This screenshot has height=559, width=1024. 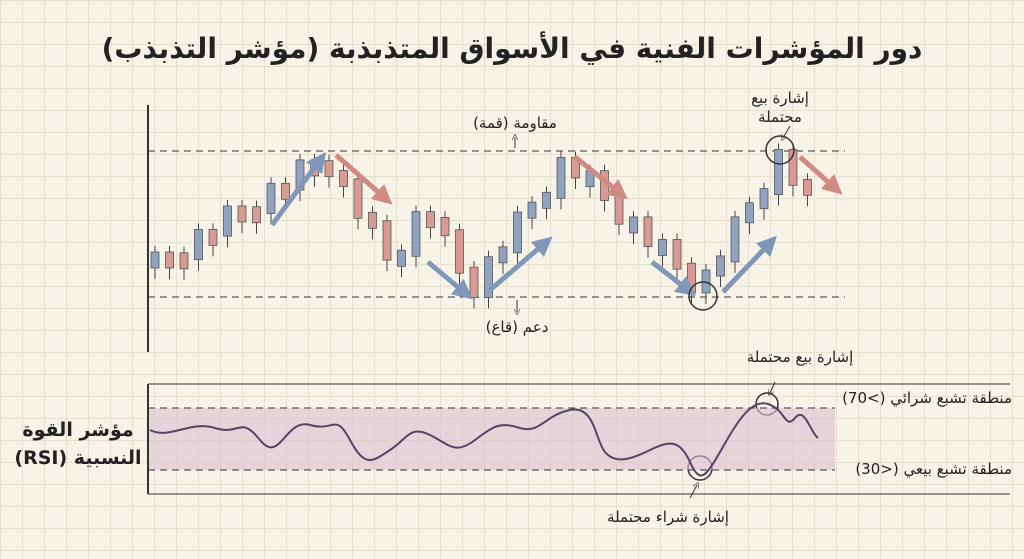 What do you see at coordinates (515, 123) in the screenshot?
I see `resistance-label: مقاومة (قمة)` at bounding box center [515, 123].